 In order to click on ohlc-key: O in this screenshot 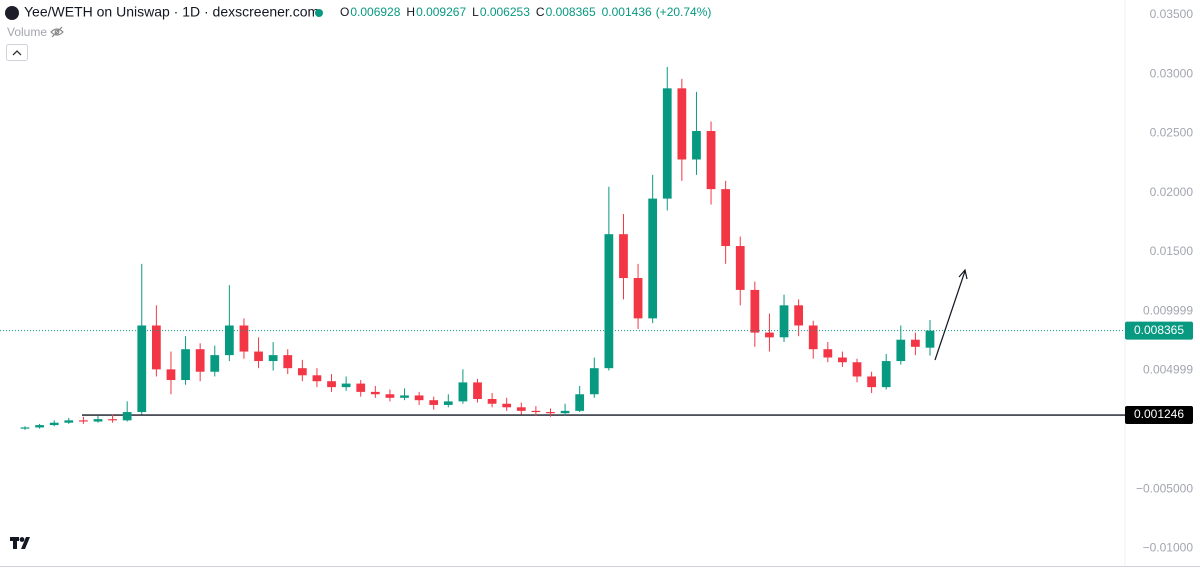, I will do `click(344, 12)`.